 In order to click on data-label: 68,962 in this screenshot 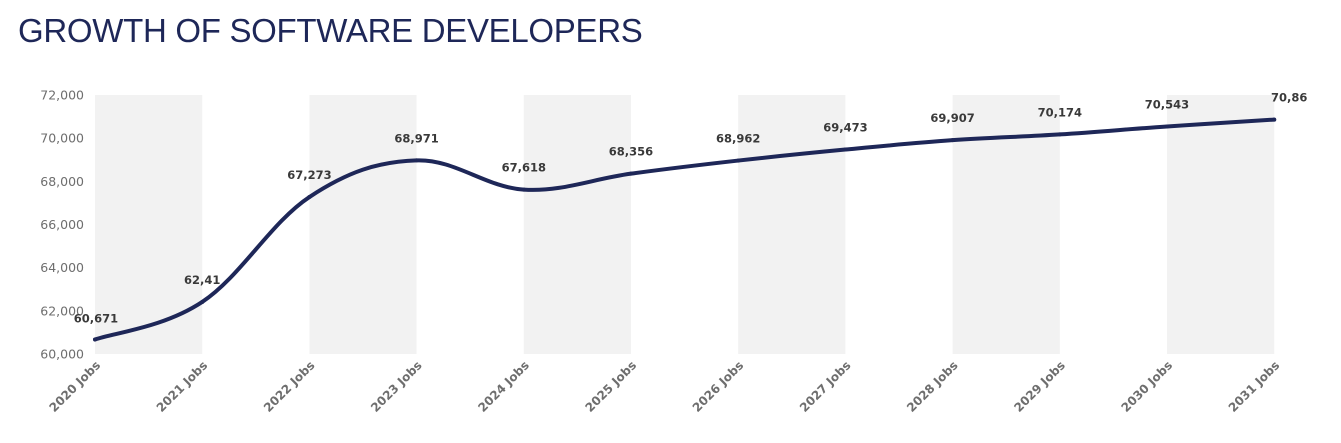, I will do `click(738, 139)`.